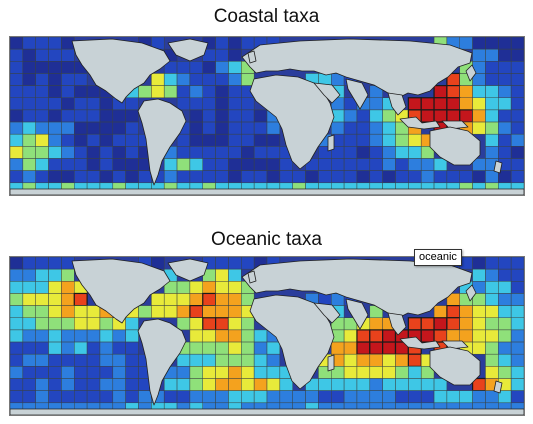  I want to click on india-landmass, so click(357, 314).